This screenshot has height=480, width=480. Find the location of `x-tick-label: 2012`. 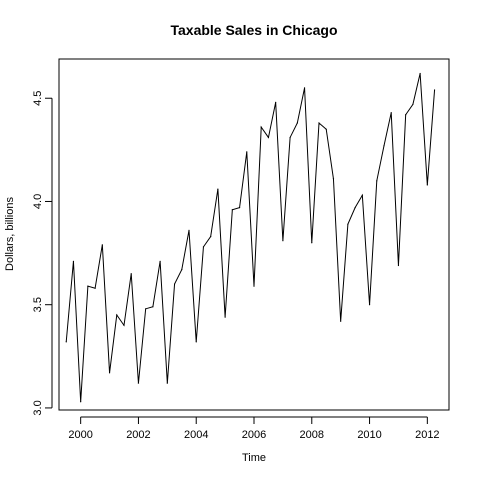

x-tick-label: 2012 is located at coordinates (427, 435).